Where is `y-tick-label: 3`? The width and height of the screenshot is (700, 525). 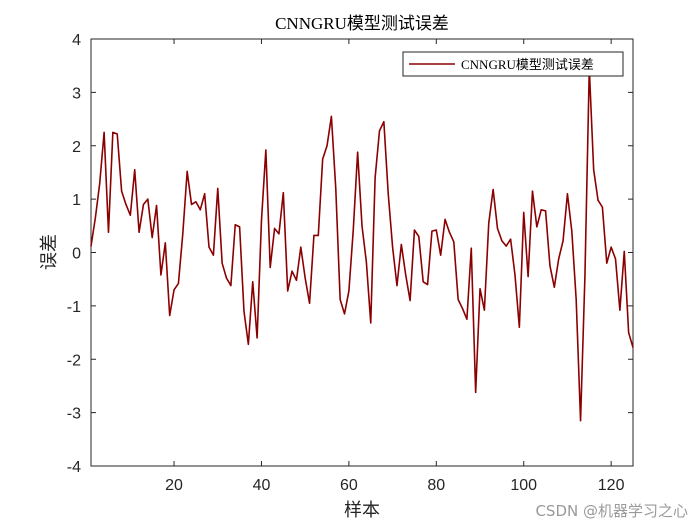 y-tick-label: 3 is located at coordinates (76, 93).